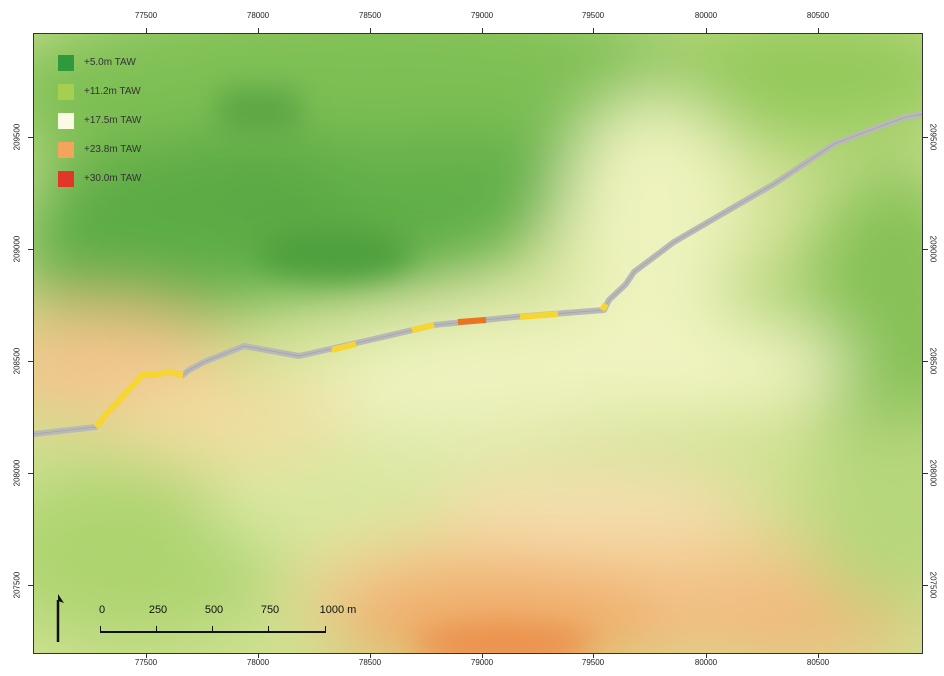 The width and height of the screenshot is (944, 676). What do you see at coordinates (270, 610) in the screenshot?
I see `scale-label: 750` at bounding box center [270, 610].